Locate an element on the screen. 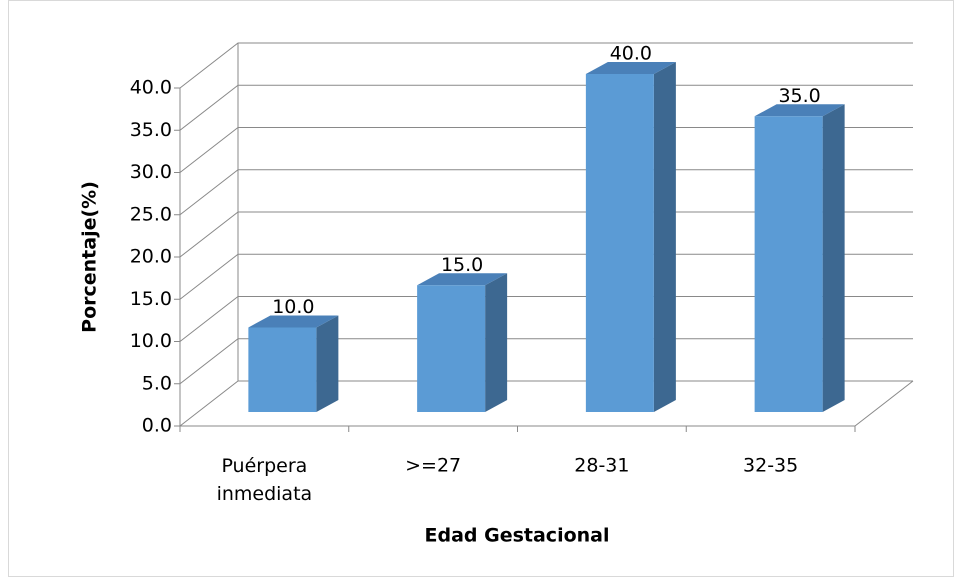 This screenshot has height=578, width=955. x-tick-label: 32-35 is located at coordinates (770, 466).